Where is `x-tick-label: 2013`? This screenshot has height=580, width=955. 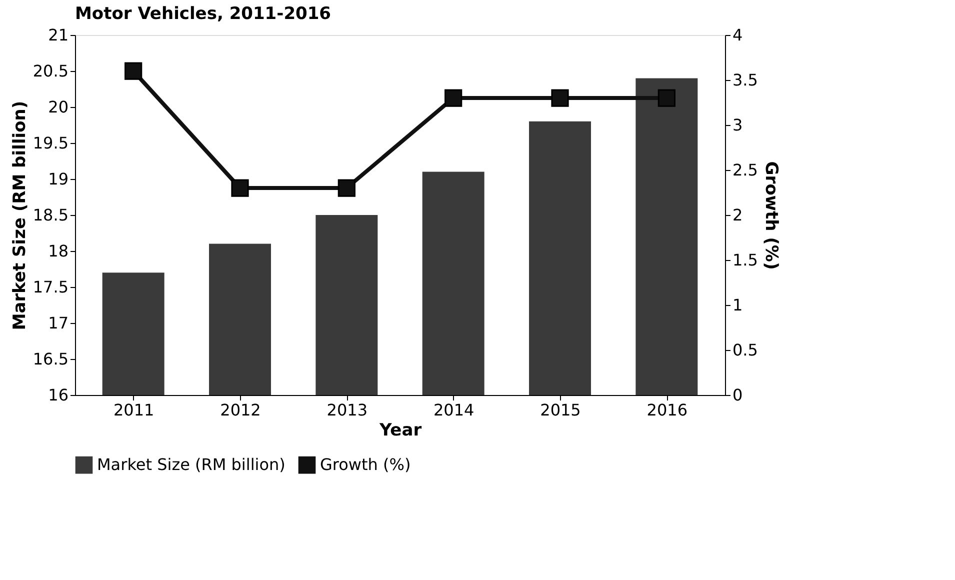
x-tick-label: 2013 is located at coordinates (347, 410).